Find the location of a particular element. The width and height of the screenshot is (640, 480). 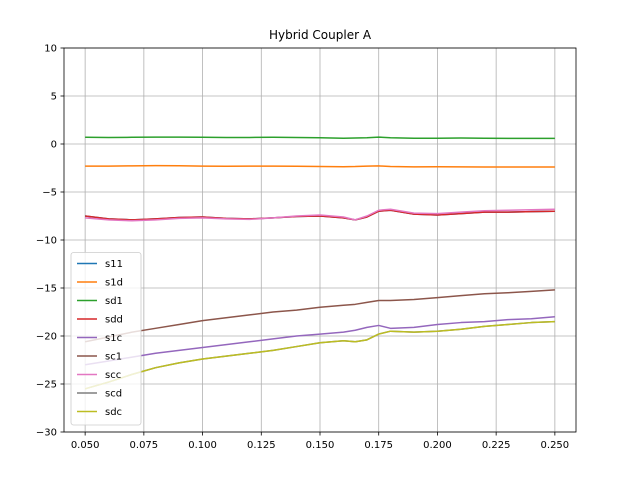

y-tick-label: −5 is located at coordinates (49, 193).